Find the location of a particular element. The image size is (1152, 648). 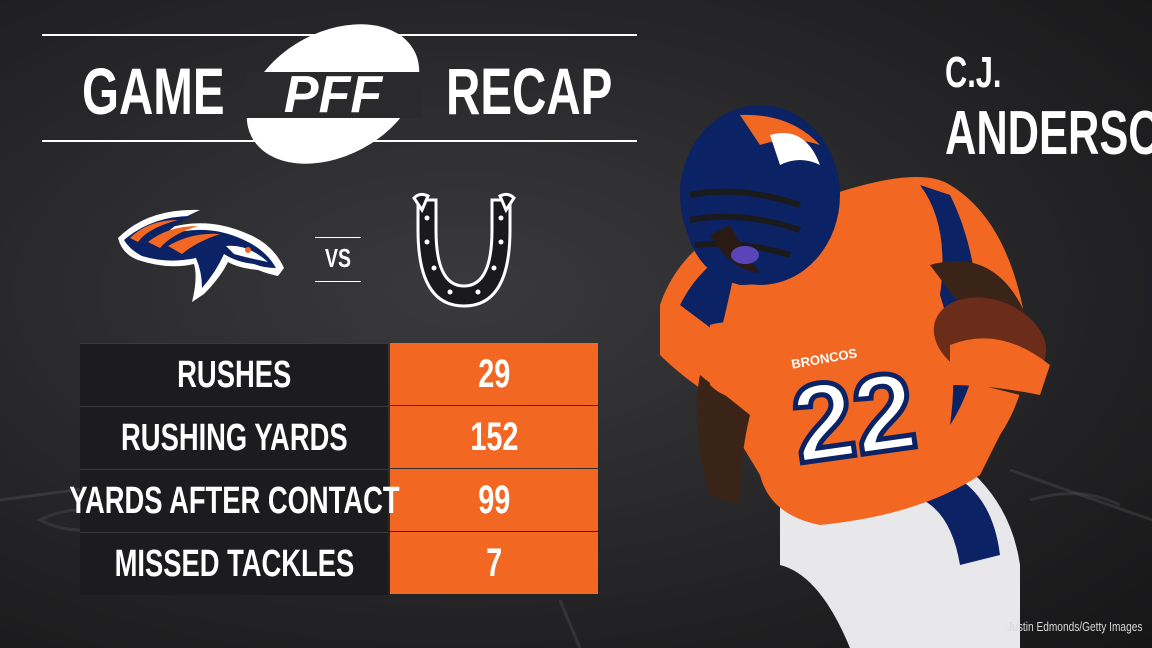

stat-label-yards-after-contact: YARDS AFTER CONTACT is located at coordinates (234, 500).